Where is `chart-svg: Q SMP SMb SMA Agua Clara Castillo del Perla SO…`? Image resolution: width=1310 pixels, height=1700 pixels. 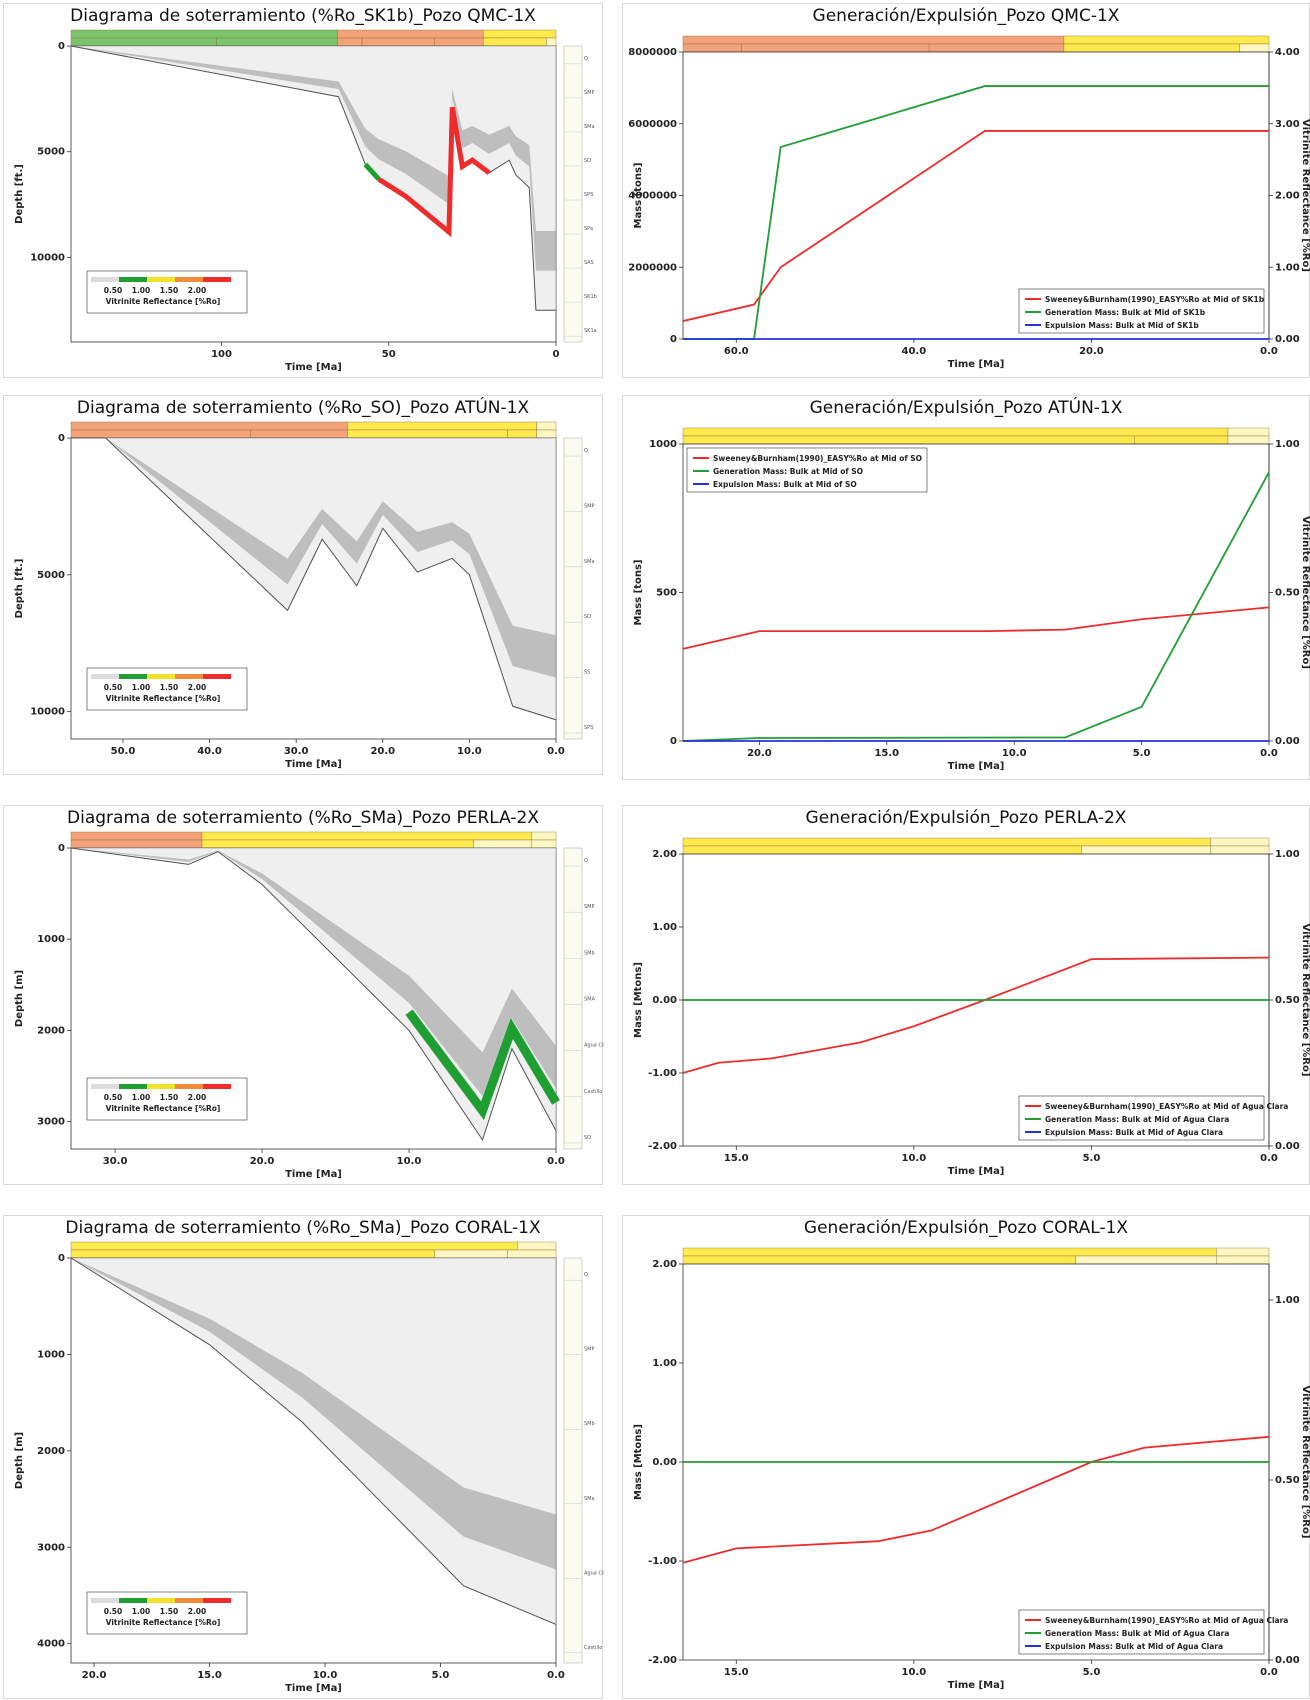
chart-svg: Q SMP SMb SMA Agua Clara Castillo del Perla SO… is located at coordinates (309, 1005).